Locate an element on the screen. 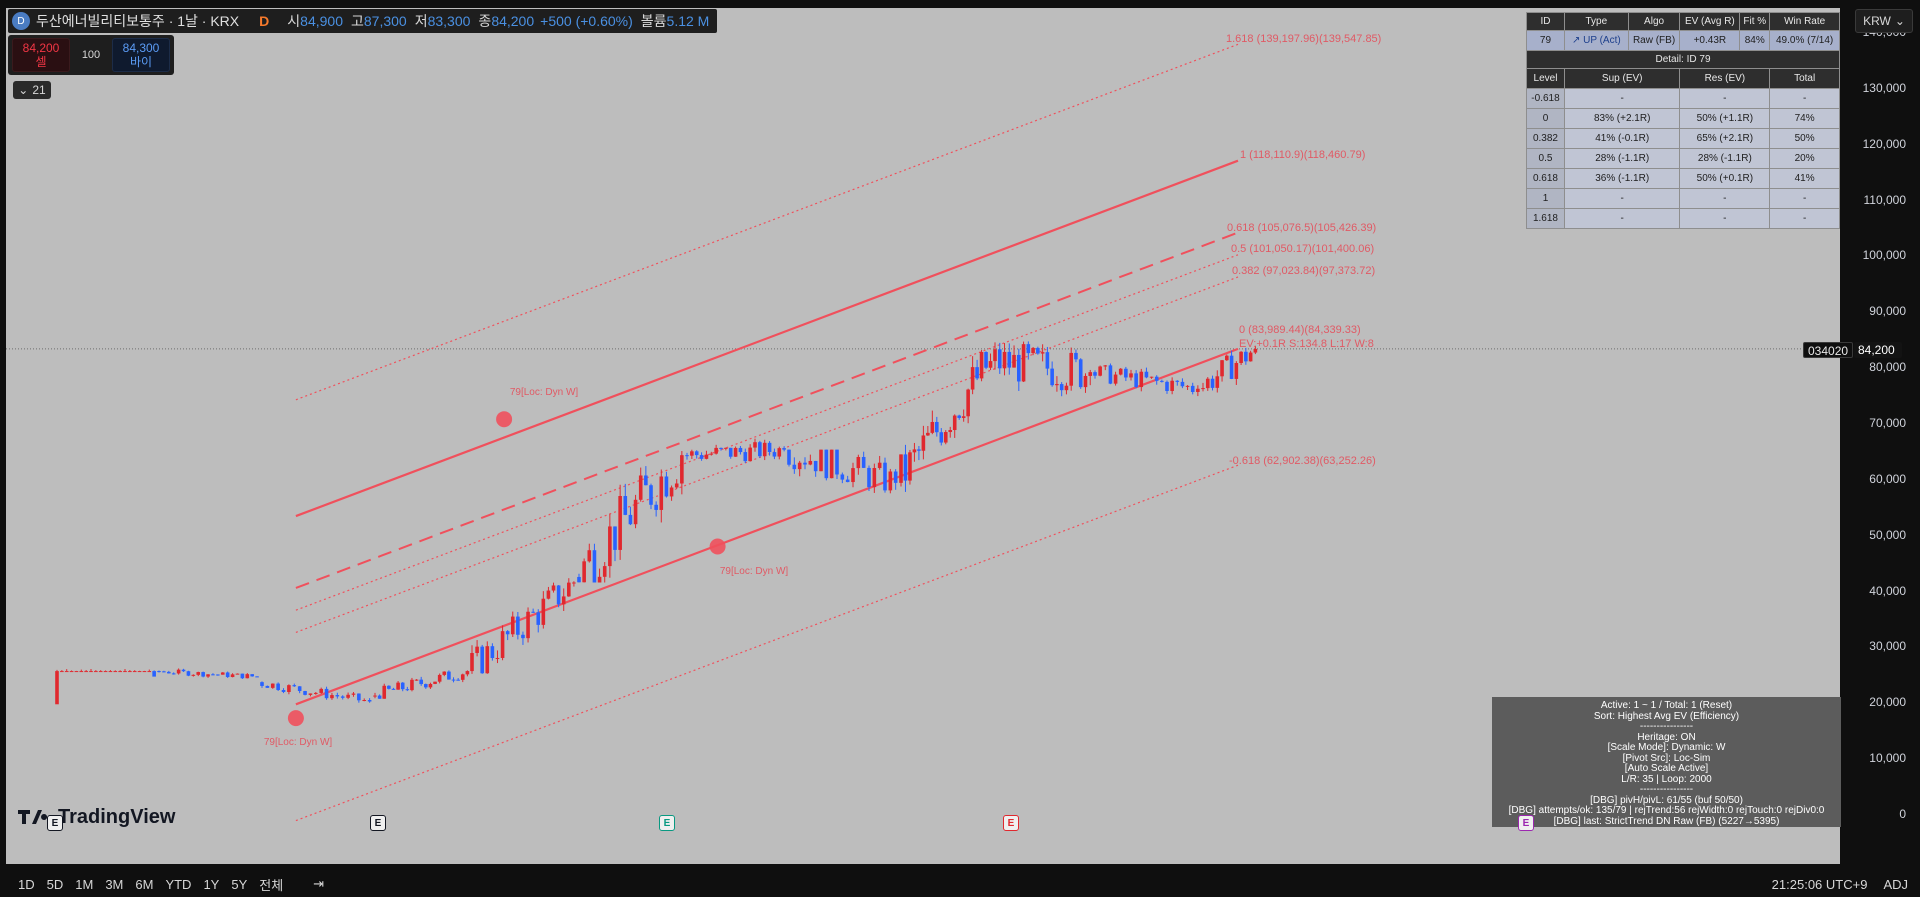  symbol-title: 두산에너빌리티보통주 · 1날 · KRX is located at coordinates (138, 21).